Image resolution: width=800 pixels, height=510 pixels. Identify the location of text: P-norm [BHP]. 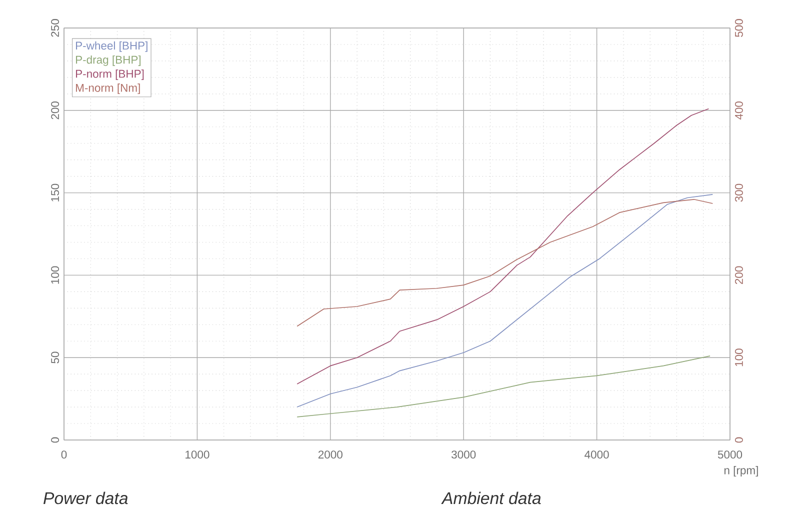
(110, 75).